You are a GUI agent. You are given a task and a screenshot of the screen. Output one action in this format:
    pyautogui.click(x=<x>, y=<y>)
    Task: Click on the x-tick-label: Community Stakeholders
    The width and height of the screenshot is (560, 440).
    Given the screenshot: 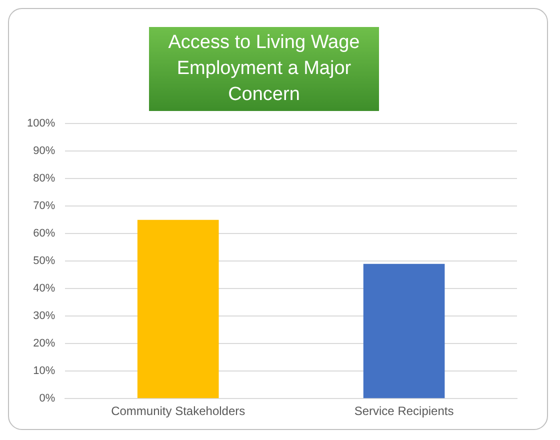 What is the action you would take?
    pyautogui.click(x=178, y=411)
    